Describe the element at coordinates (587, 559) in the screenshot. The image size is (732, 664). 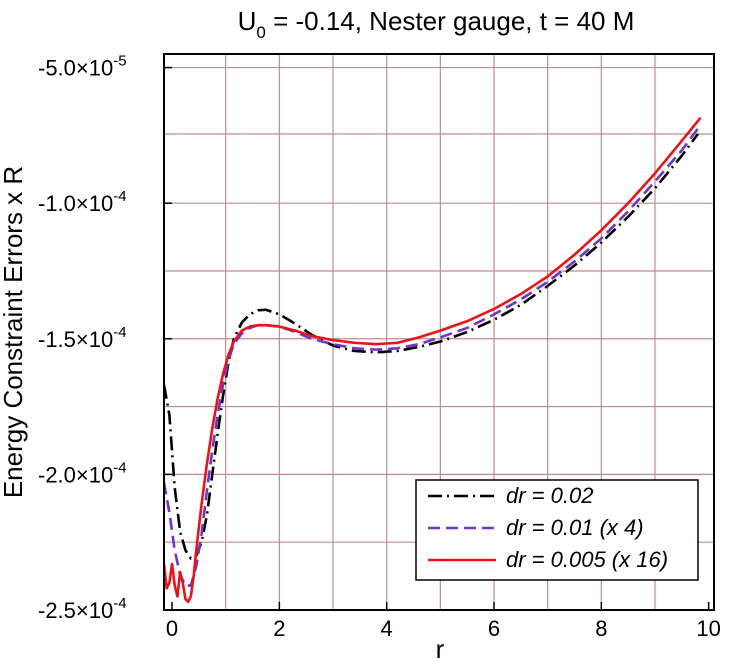
I see `legend-label-2: dr = 0.005 (x 16)` at that location.